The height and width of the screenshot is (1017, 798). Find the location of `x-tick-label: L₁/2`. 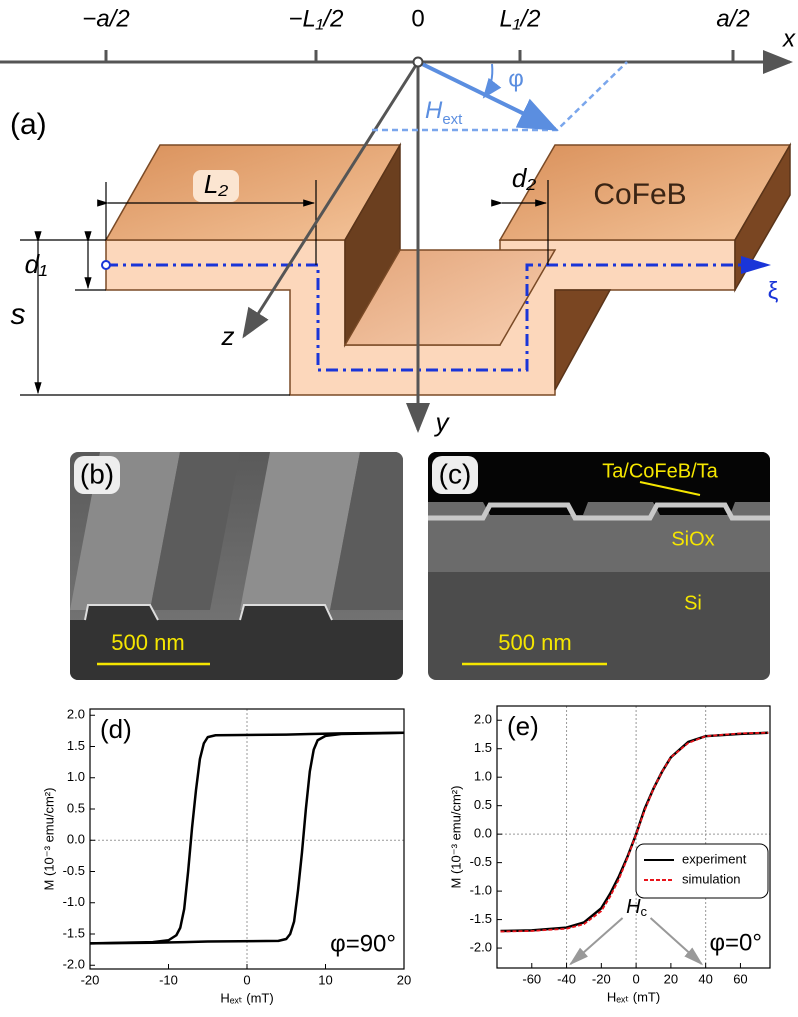

x-tick-label: L₁/2 is located at coordinates (520, 18).